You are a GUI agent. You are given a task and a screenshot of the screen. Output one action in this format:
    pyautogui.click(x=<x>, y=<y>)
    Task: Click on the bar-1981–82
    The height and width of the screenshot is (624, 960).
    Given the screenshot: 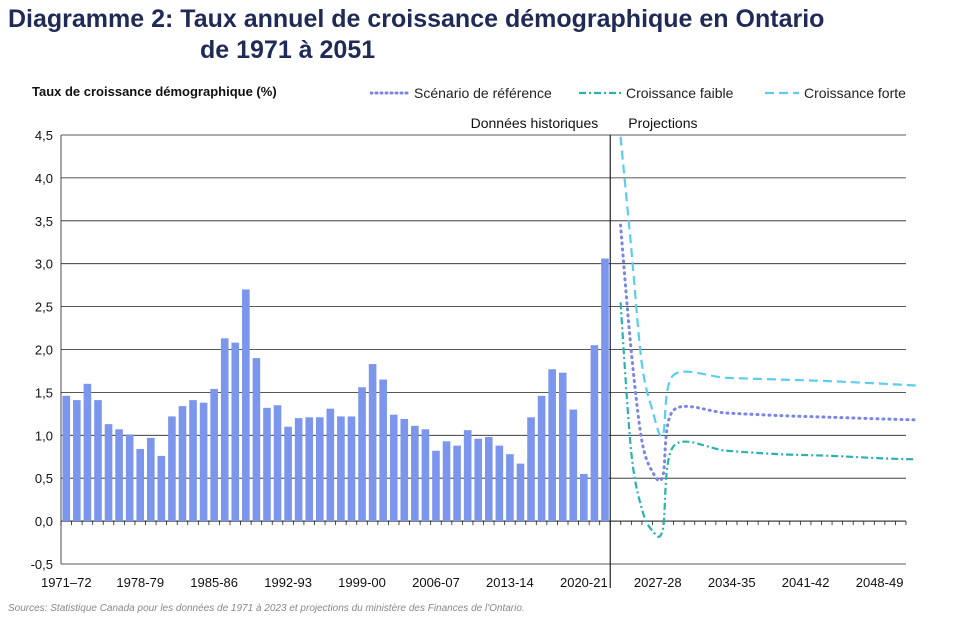 What is the action you would take?
    pyautogui.click(x=172, y=469)
    